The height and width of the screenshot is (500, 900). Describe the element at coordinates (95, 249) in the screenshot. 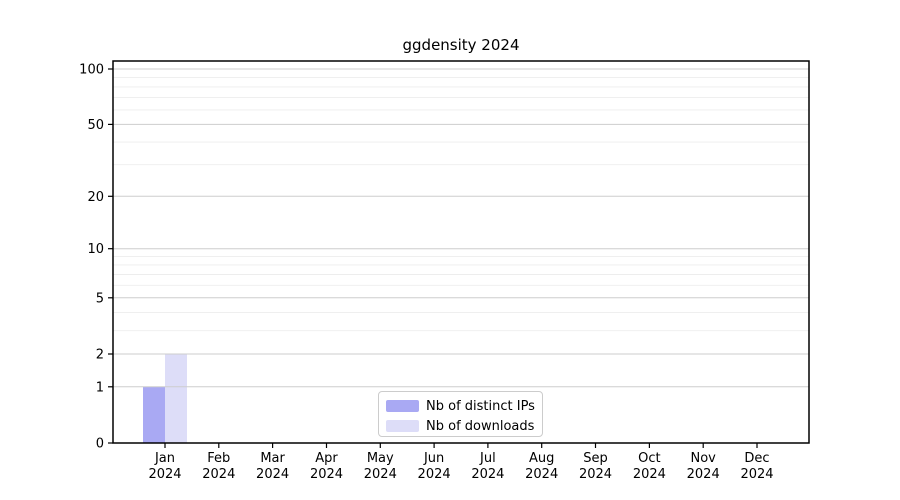

I see `y-tick-label: 10` at that location.